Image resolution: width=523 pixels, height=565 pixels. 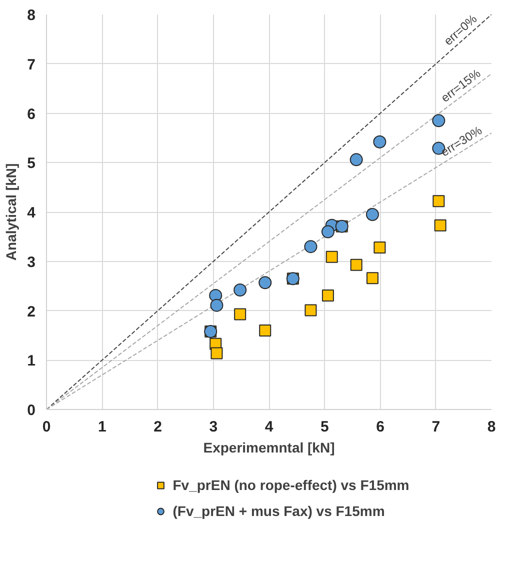 What do you see at coordinates (31, 163) in the screenshot?
I see `y-tick-label: 5` at bounding box center [31, 163].